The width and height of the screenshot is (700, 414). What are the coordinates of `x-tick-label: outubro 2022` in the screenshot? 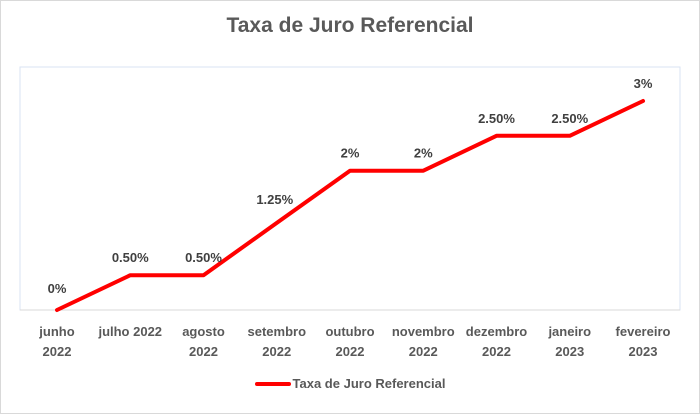 It's located at (350, 341).